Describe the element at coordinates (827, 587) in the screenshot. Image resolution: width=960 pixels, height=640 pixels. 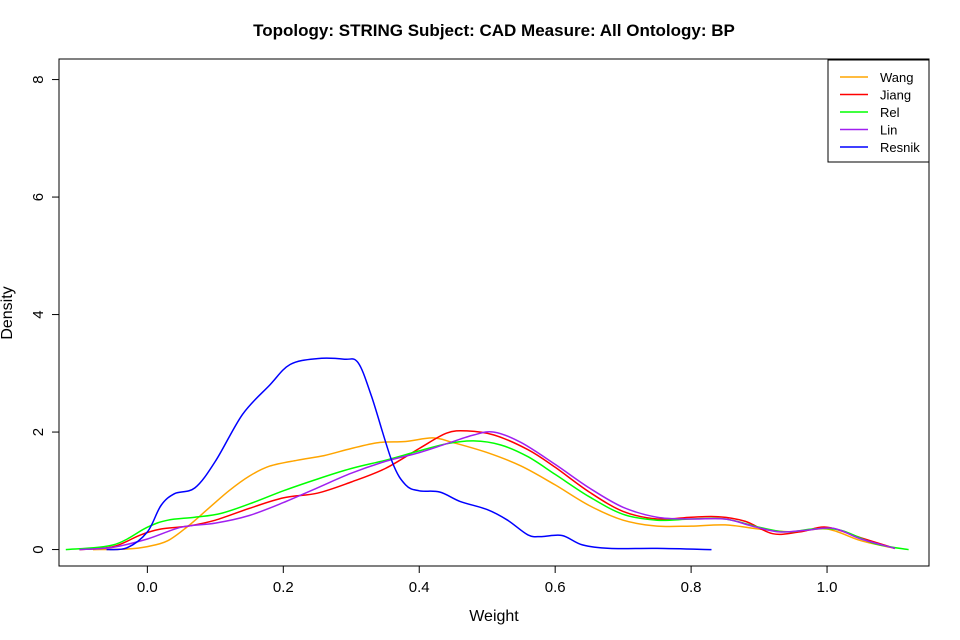
I see `x-tick-label: 1.0` at that location.